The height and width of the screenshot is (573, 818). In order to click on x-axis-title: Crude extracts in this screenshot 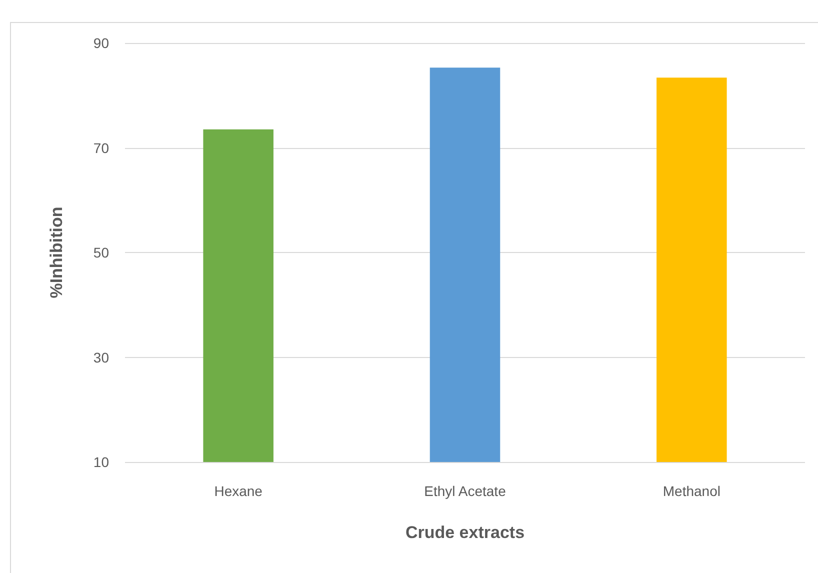, I will do `click(465, 532)`.